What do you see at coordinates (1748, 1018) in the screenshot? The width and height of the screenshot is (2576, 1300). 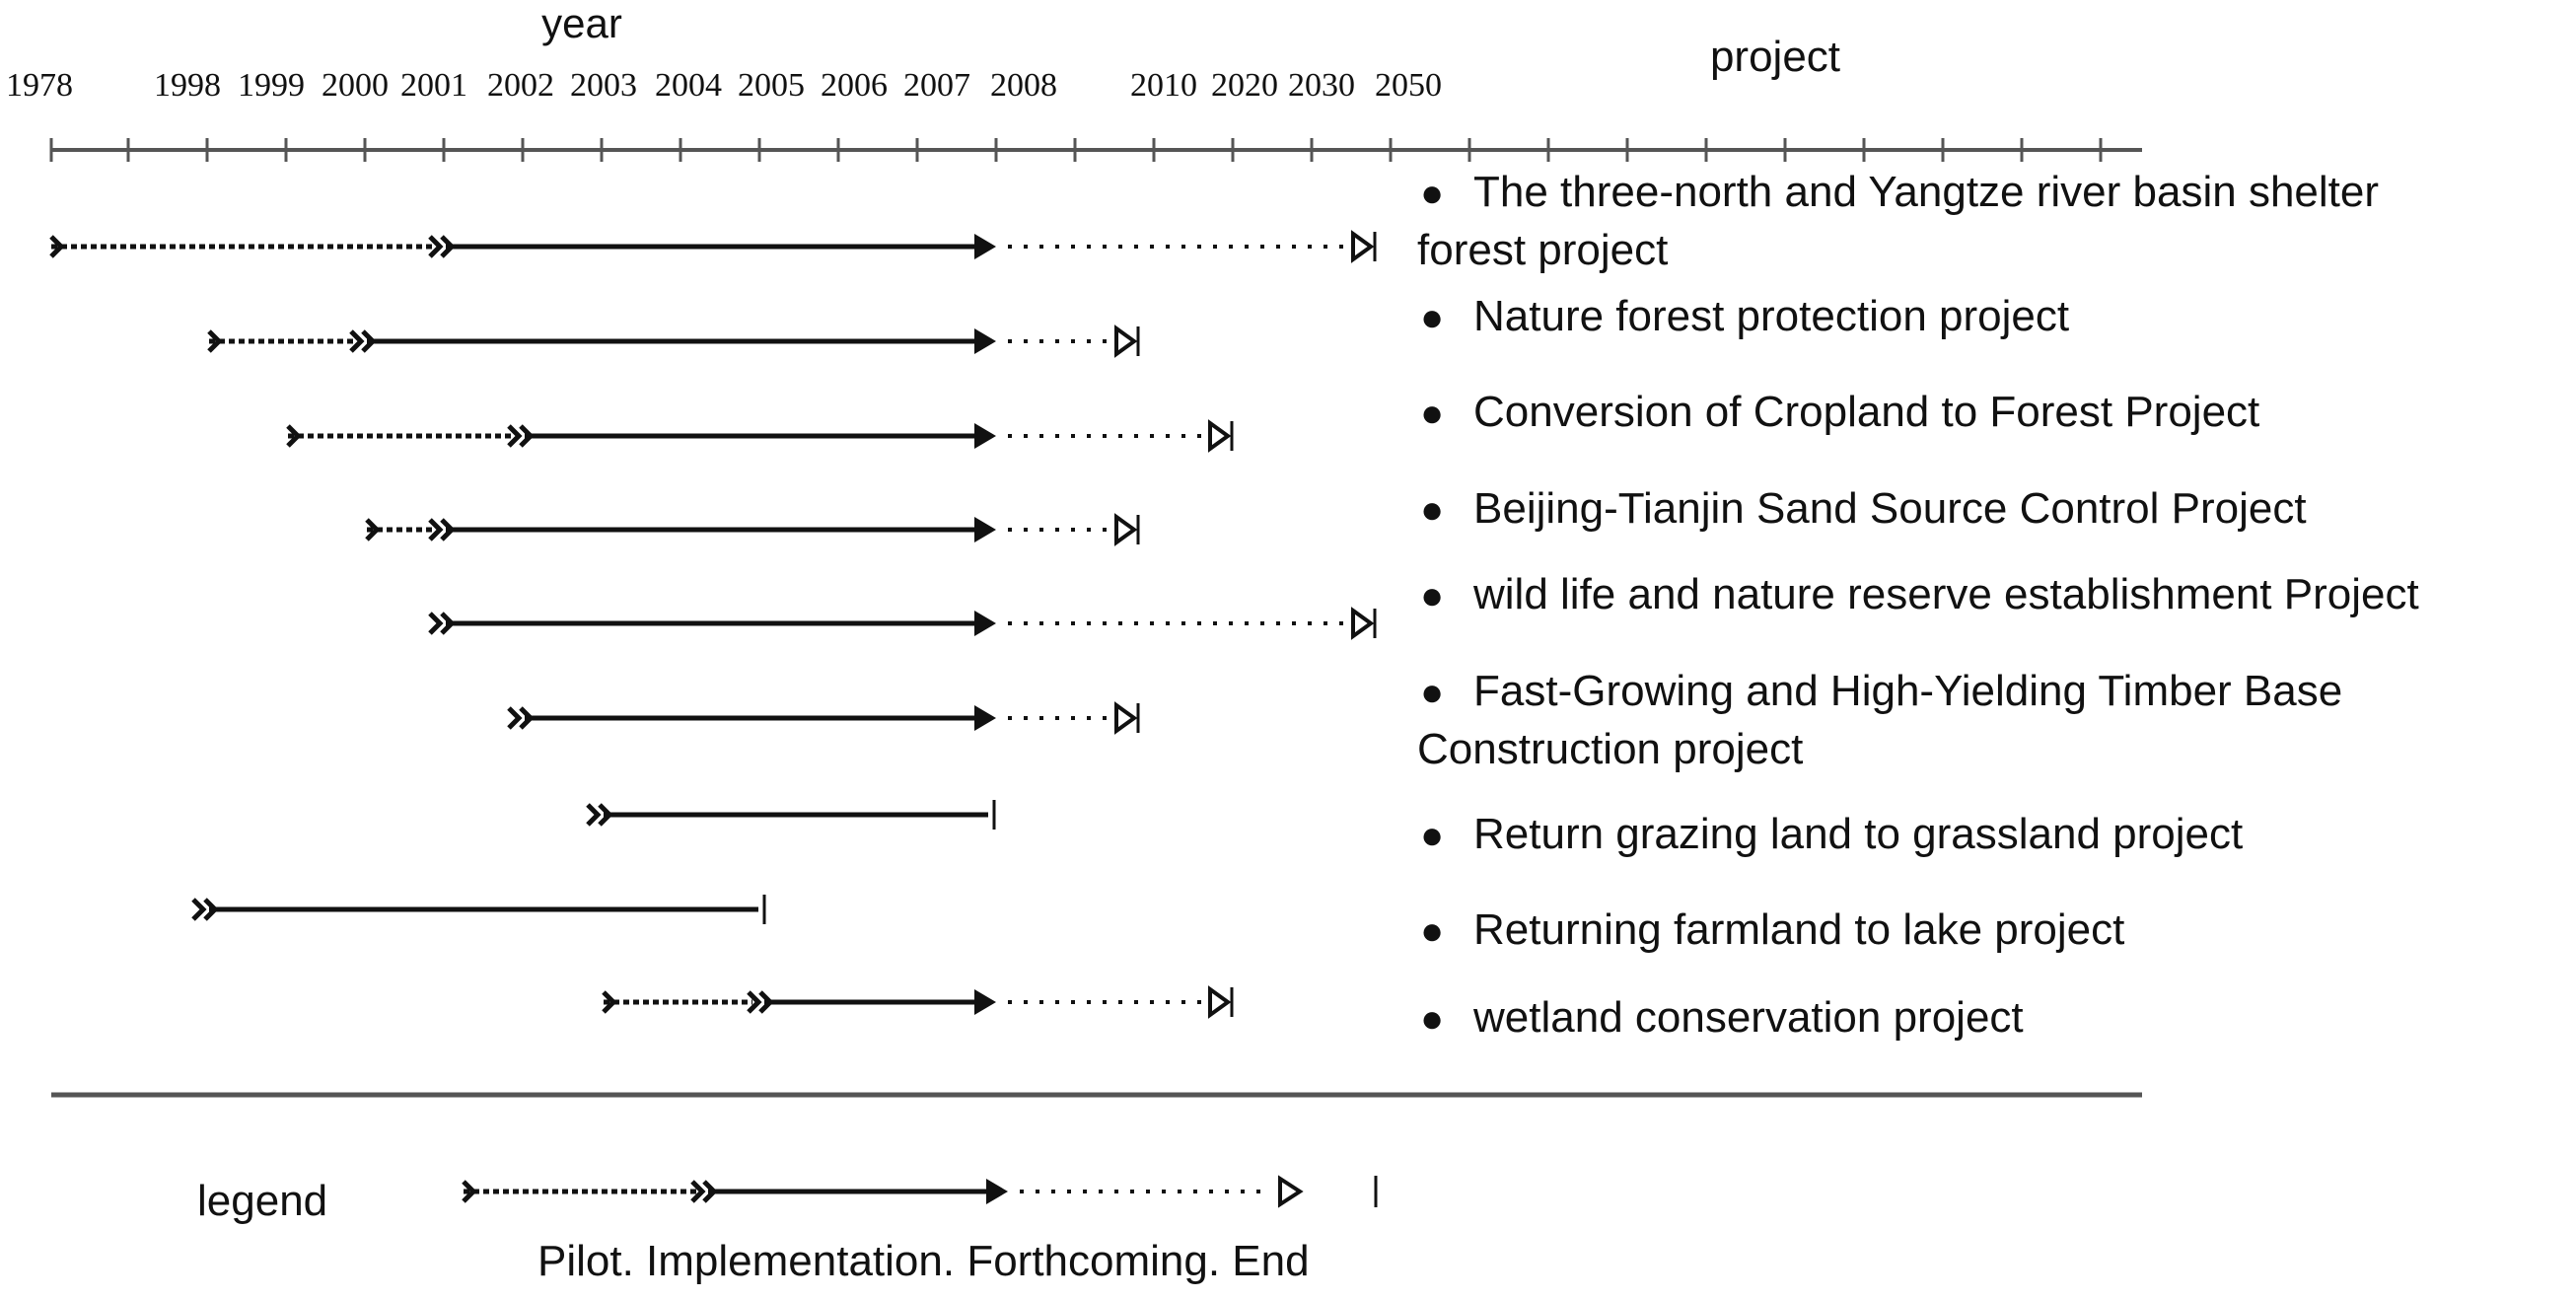 I see `project-name: wetland conservation project` at bounding box center [1748, 1018].